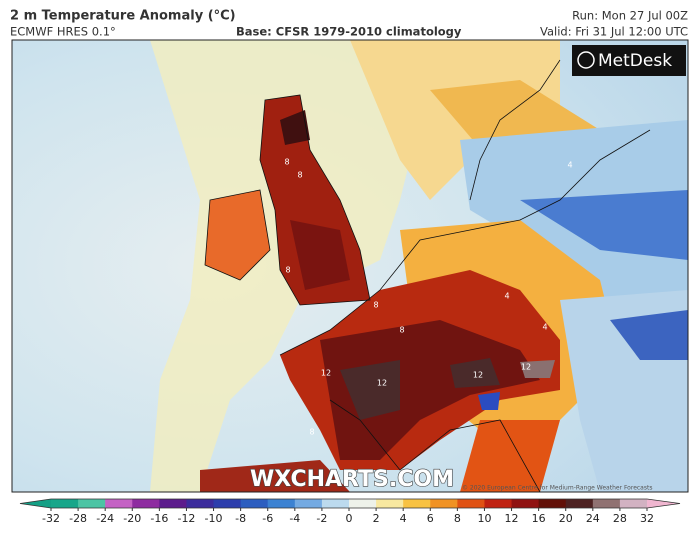 The image size is (700, 536). Describe the element at coordinates (539, 518) in the screenshot. I see `colorbar-tick-label: 16` at that location.